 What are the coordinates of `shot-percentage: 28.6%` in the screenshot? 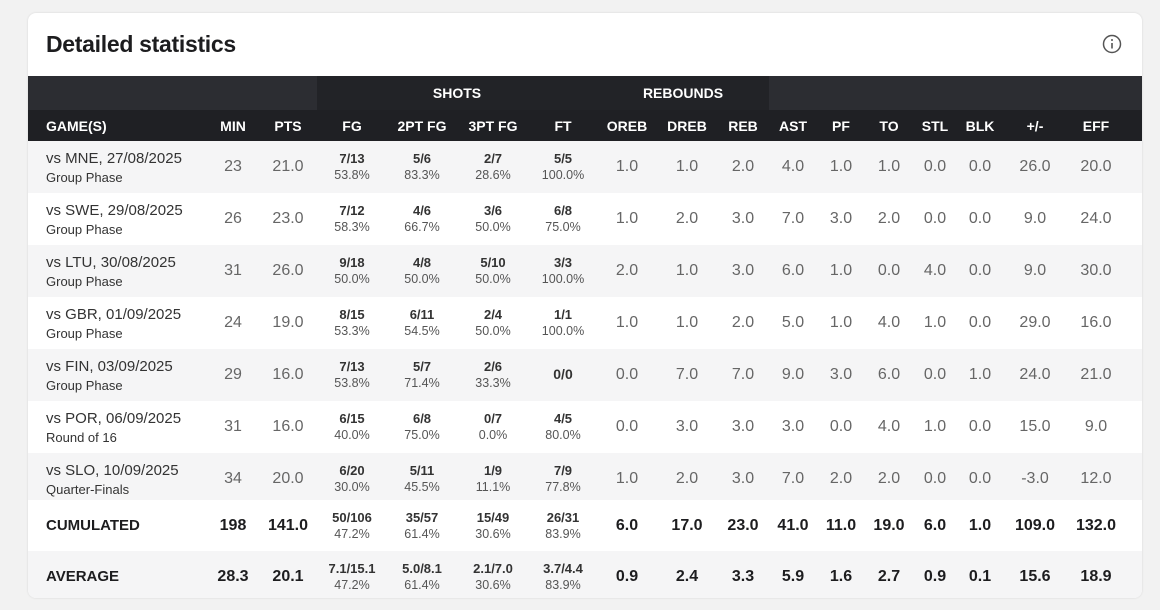 It's located at (493, 175).